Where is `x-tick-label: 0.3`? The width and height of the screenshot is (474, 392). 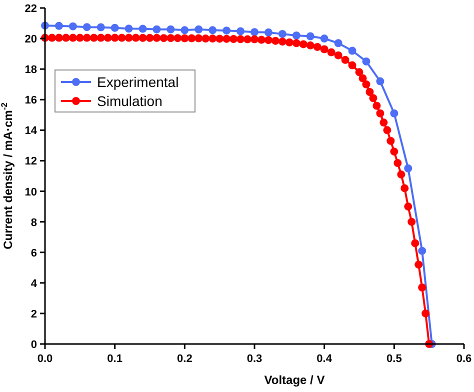
x-tick-label: 0.3 is located at coordinates (254, 359).